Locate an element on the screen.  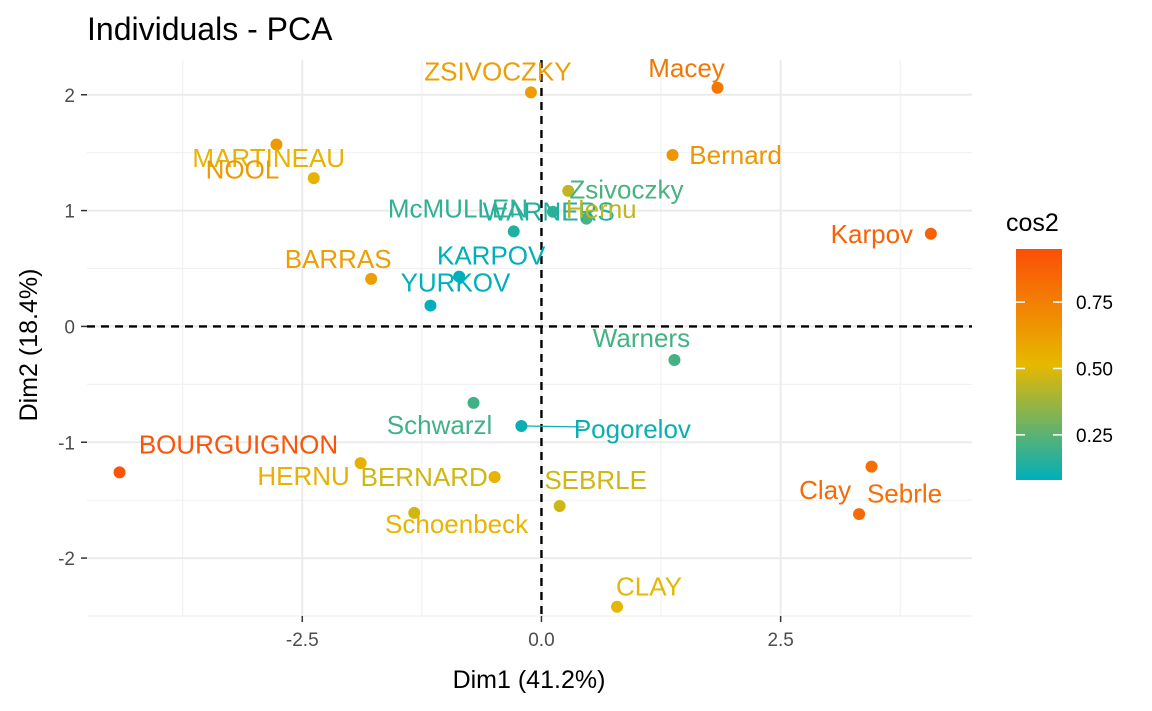
point-schoenbeck is located at coordinates (494, 477).